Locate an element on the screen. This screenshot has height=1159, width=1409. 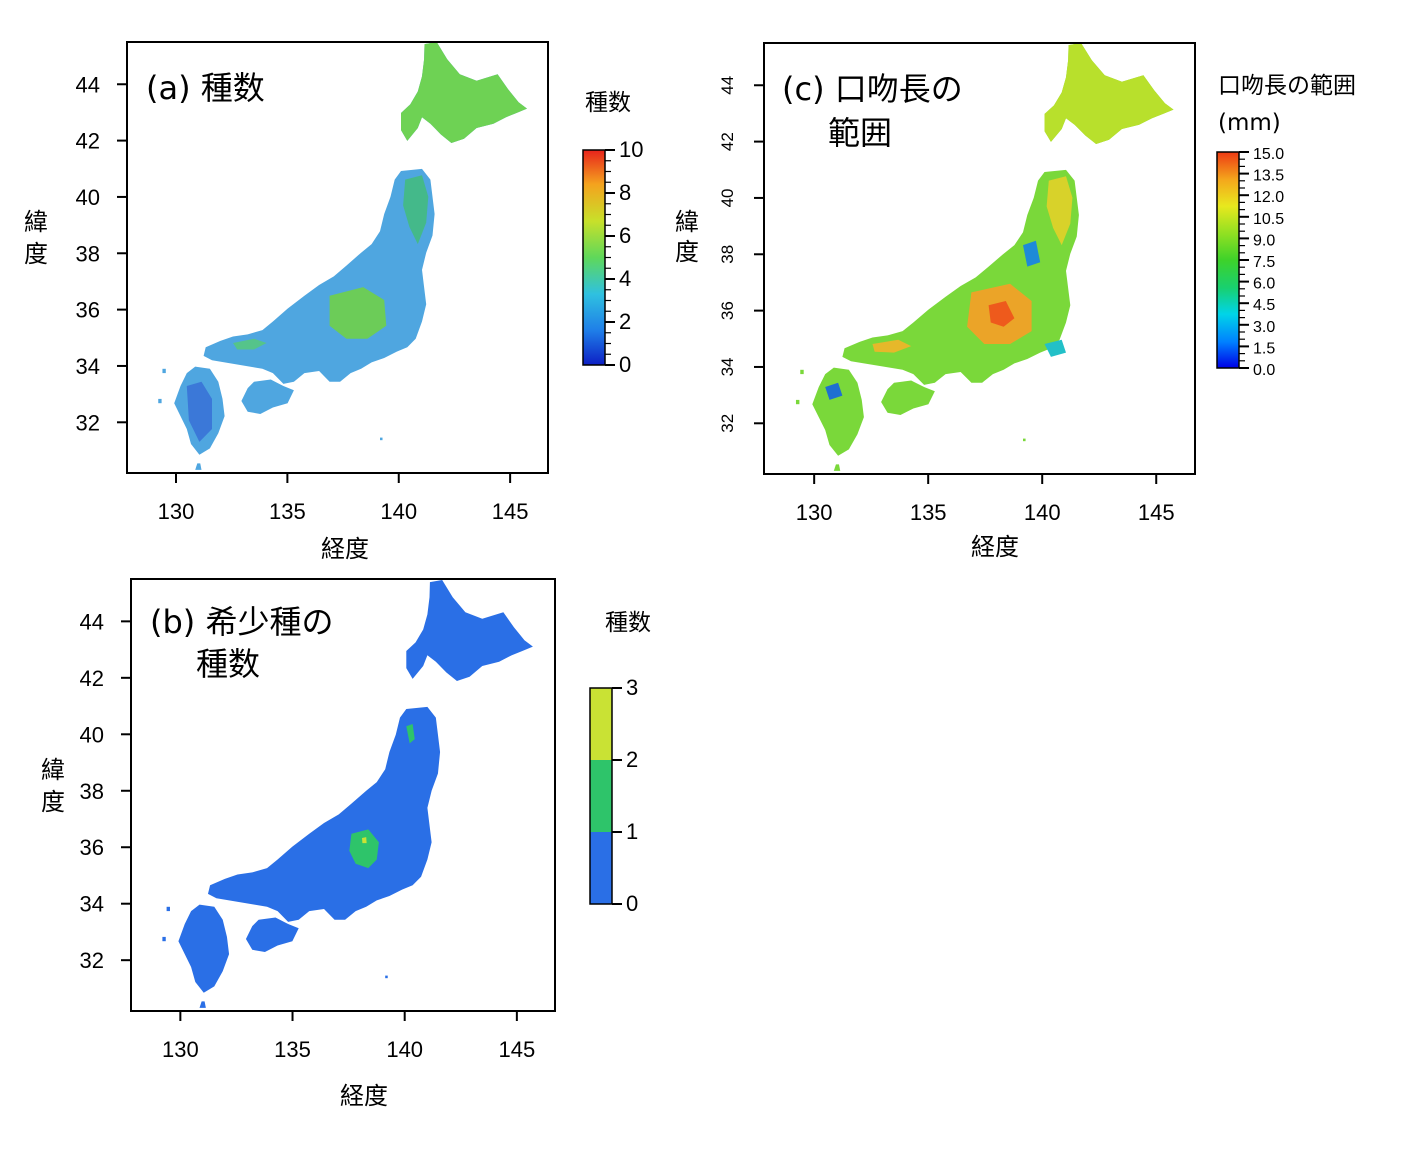
legend-c-title-line1: 口吻長の範囲 is located at coordinates (1287, 86).